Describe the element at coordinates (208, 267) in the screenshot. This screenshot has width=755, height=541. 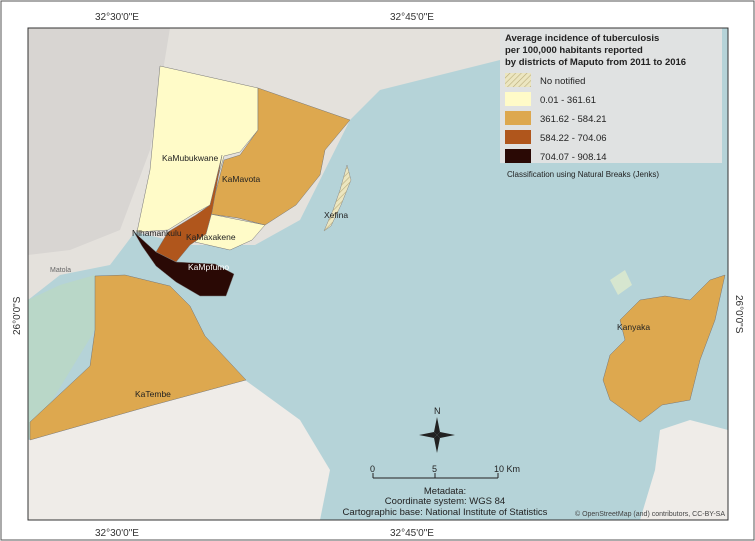
I see `district-label: KaMpfumo` at that location.